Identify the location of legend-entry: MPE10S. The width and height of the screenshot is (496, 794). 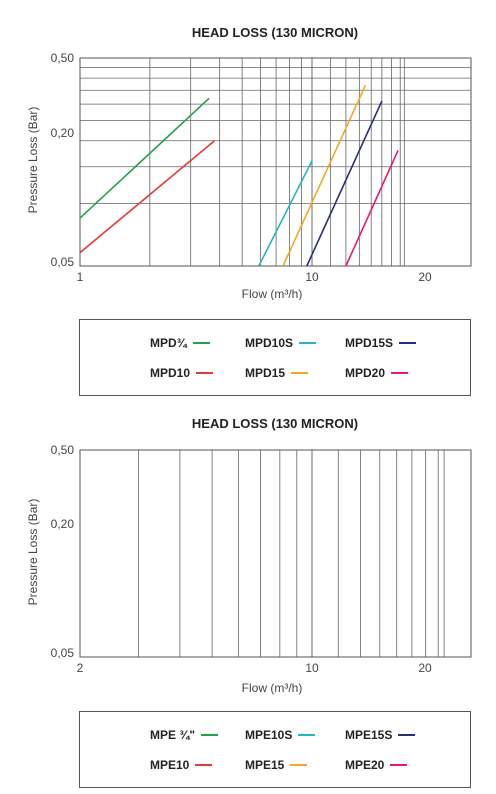
(280, 735).